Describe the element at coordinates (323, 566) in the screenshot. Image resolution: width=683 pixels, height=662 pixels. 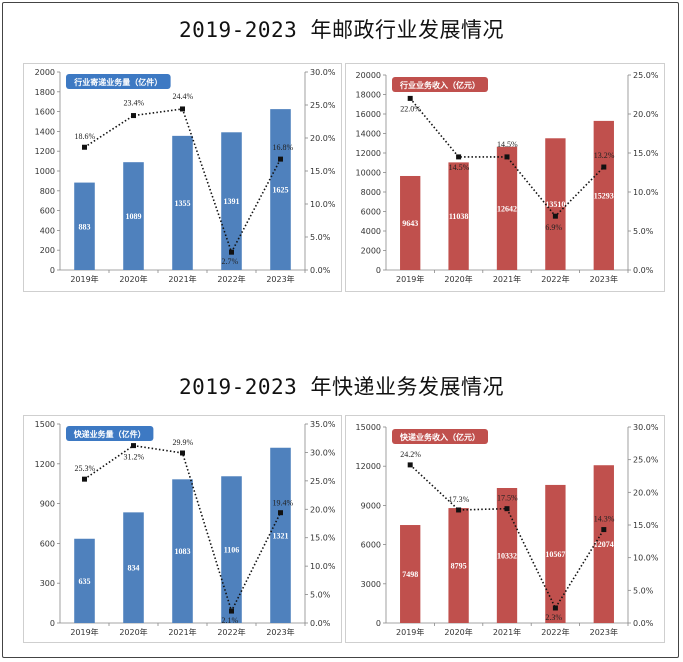
I see `y2-tick-label: 10.0%` at that location.